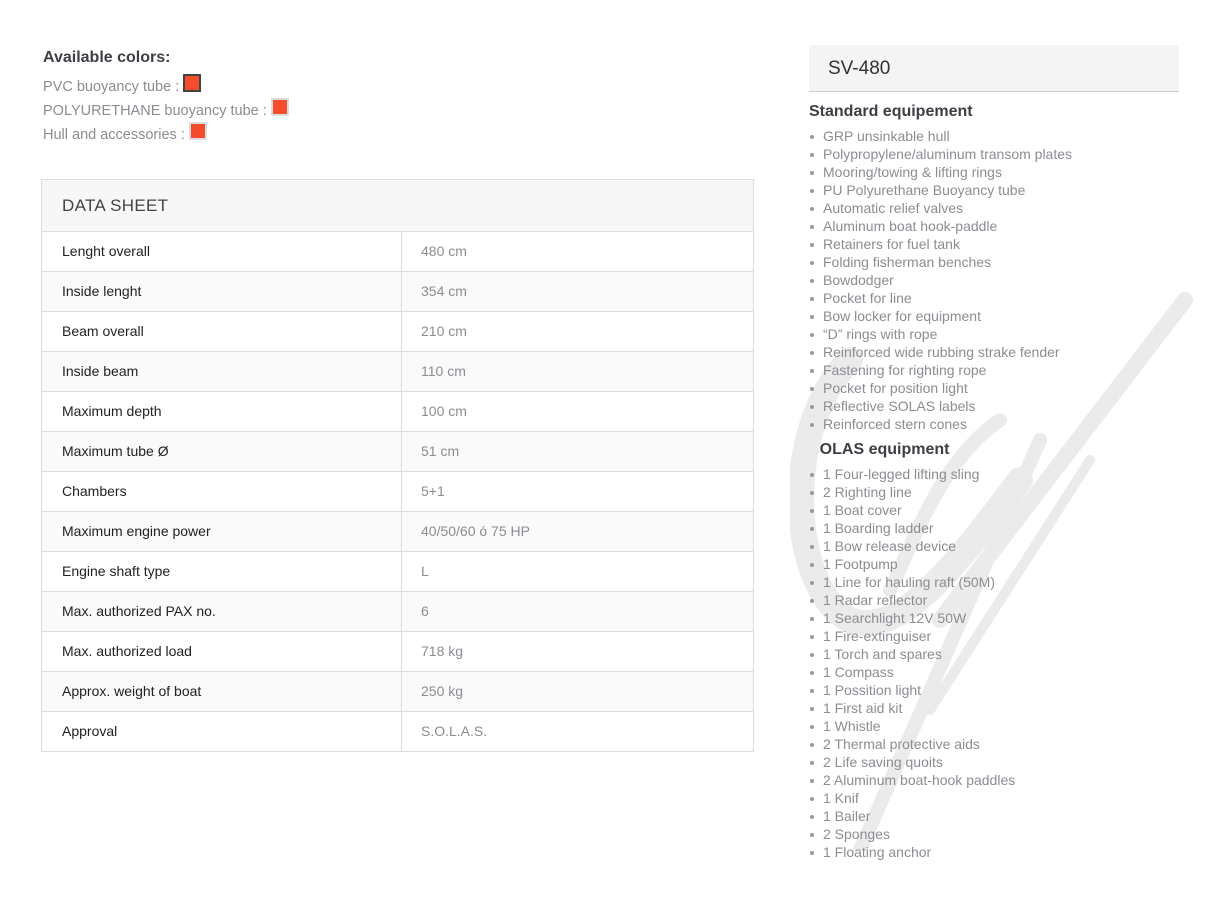  Describe the element at coordinates (994, 172) in the screenshot. I see `list-item: Mooring/towing & lifting rings` at that location.